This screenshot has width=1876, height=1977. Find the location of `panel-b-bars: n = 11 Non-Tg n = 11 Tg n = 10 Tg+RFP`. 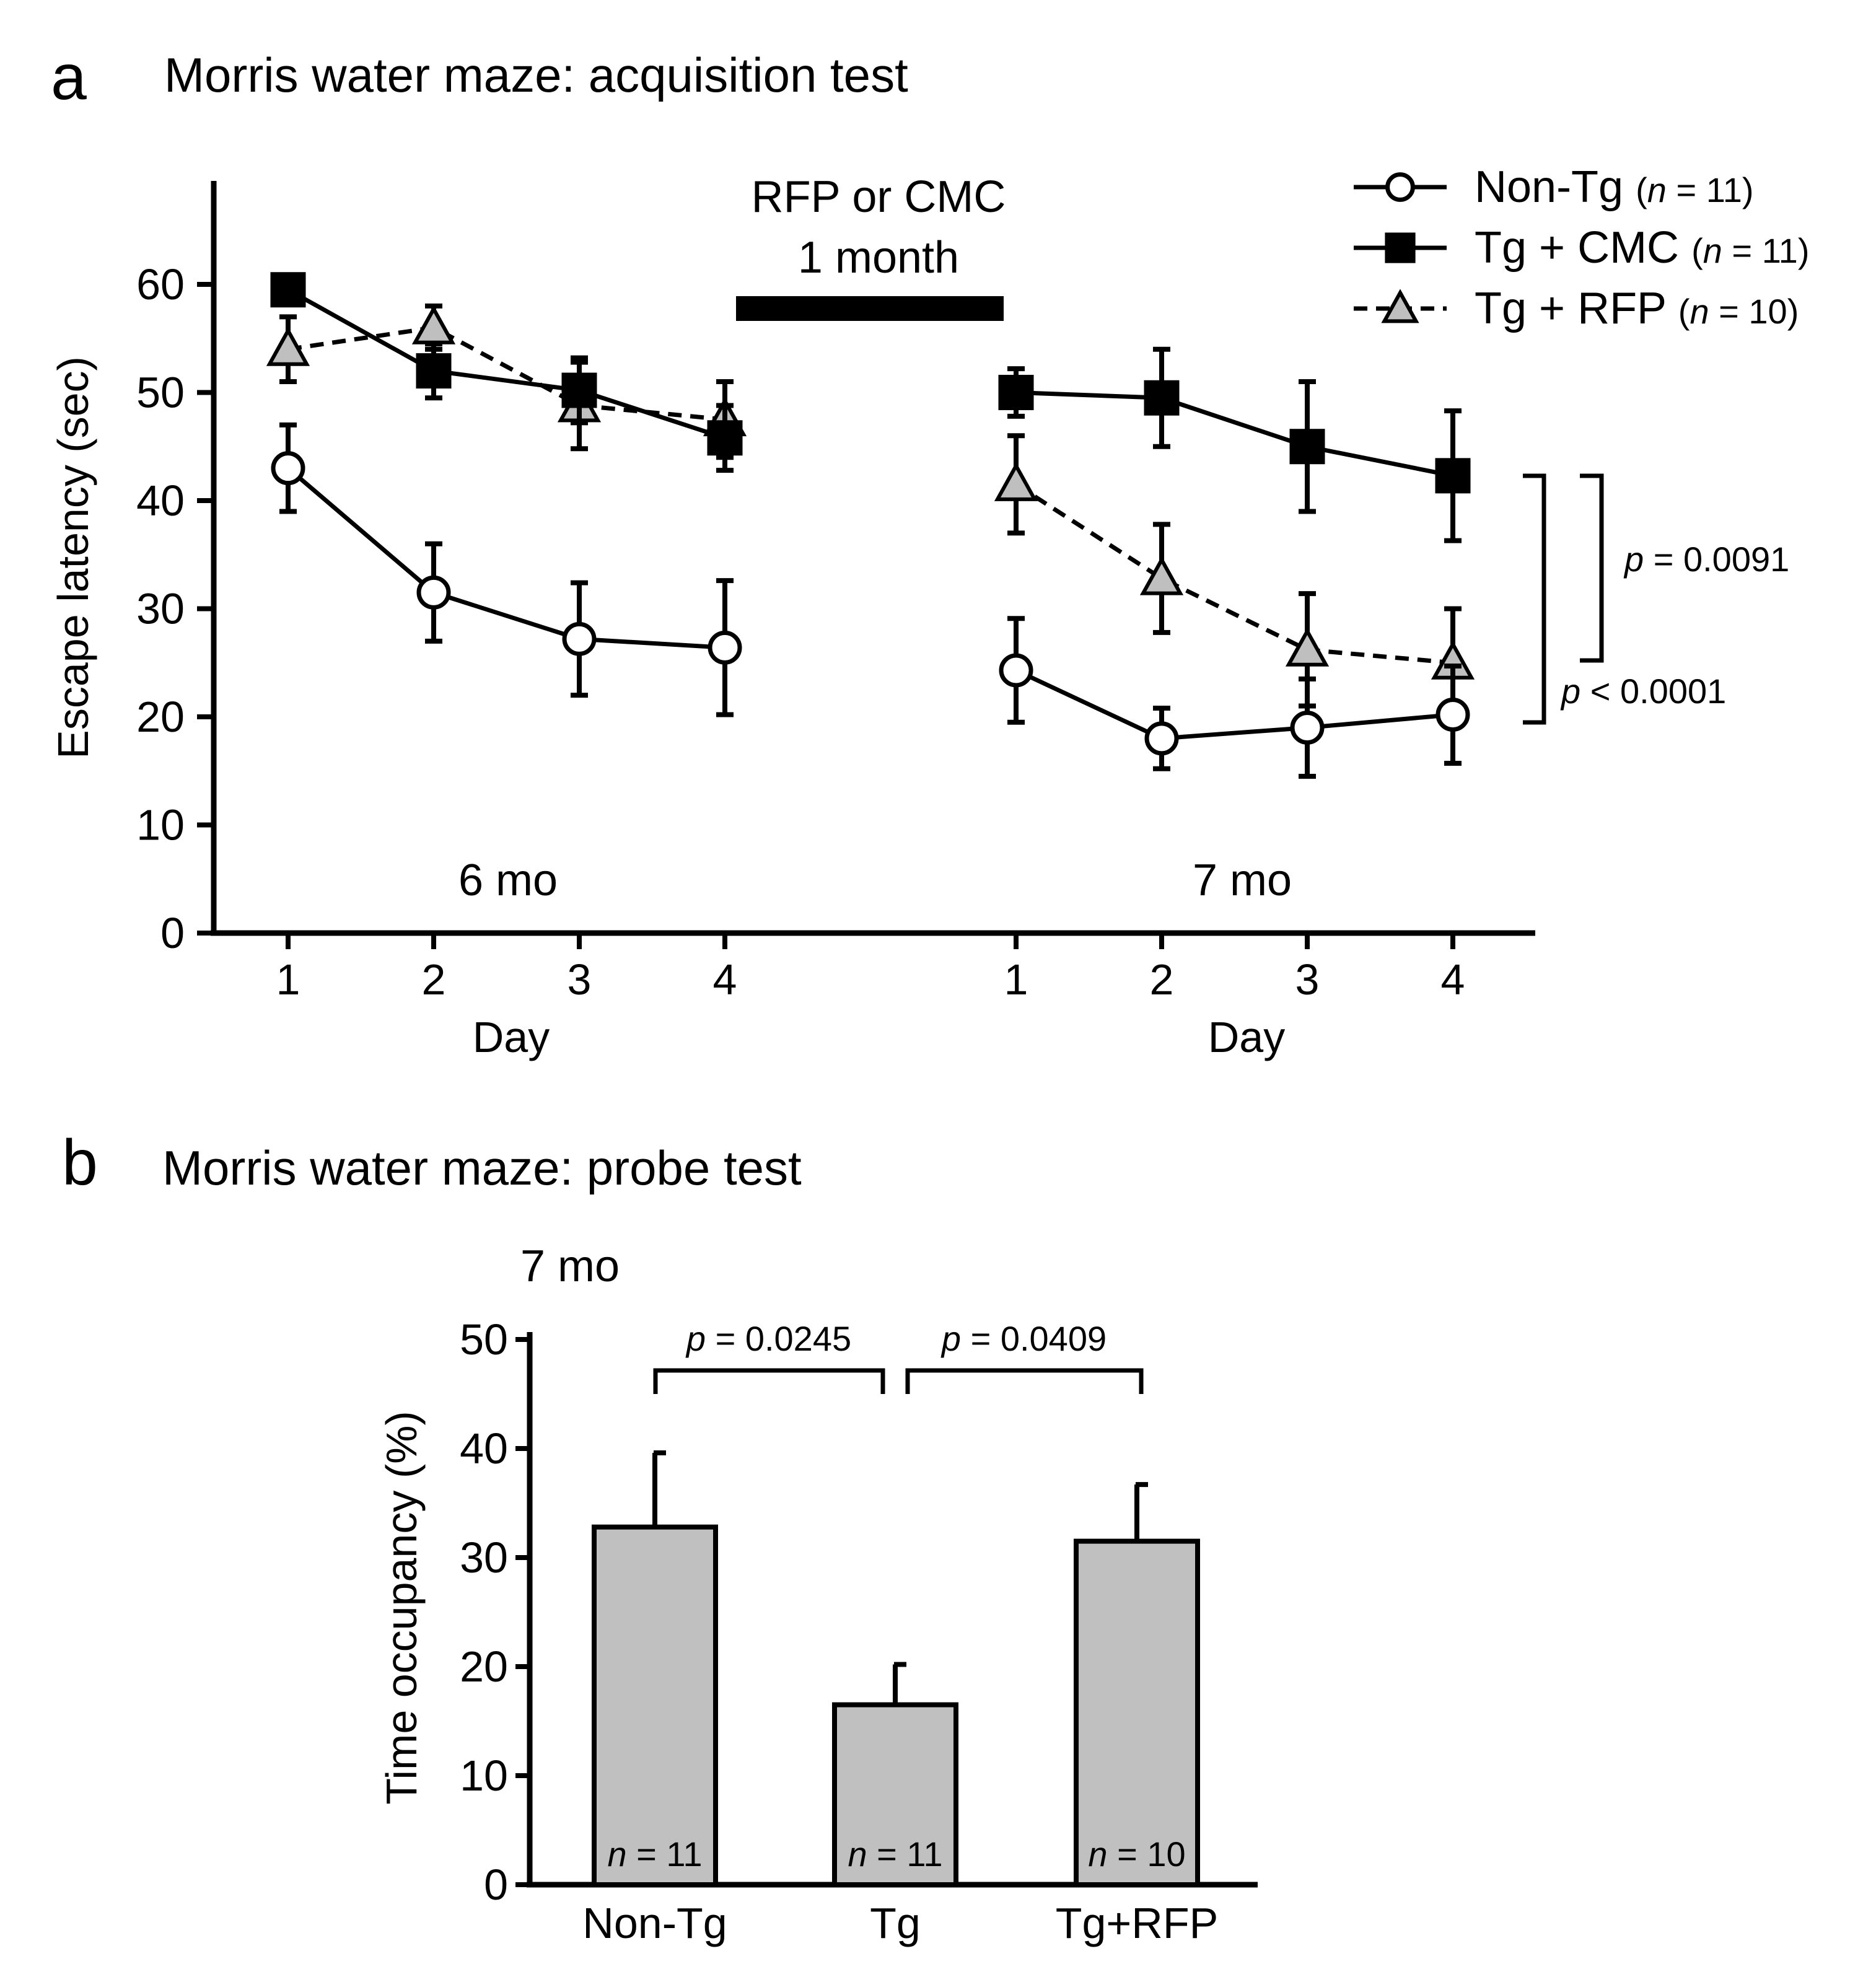

panel-b-bars: n = 11 Non-Tg n = 11 Tg n = 10 Tg+RFP is located at coordinates (900, 1698).